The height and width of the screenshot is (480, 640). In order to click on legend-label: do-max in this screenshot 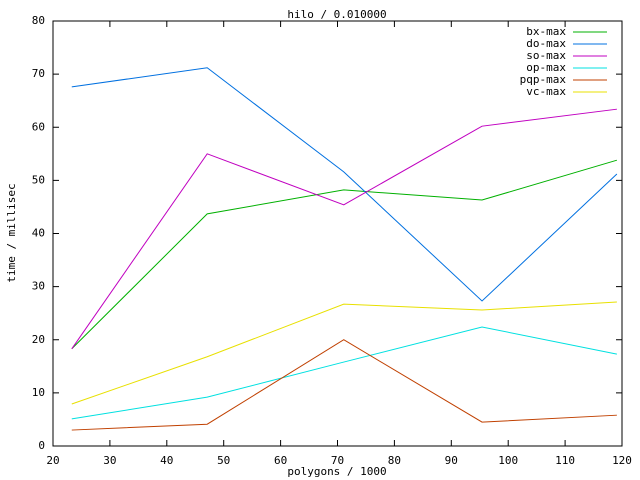, I will do `click(546, 43)`.